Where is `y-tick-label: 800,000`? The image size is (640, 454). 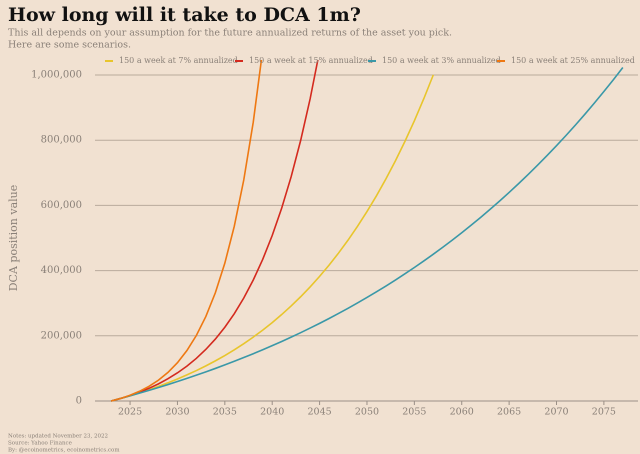 y-tick-label: 800,000 is located at coordinates (61, 140).